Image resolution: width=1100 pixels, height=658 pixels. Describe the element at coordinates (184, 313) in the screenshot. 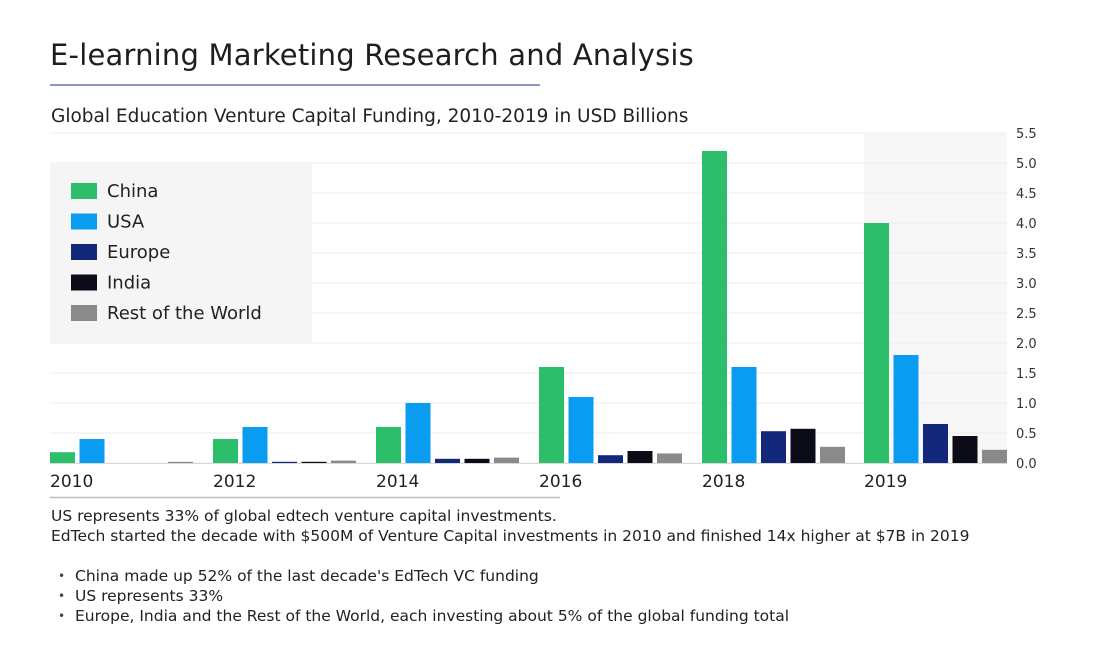

I see `legend-label: Rest of the World` at that location.